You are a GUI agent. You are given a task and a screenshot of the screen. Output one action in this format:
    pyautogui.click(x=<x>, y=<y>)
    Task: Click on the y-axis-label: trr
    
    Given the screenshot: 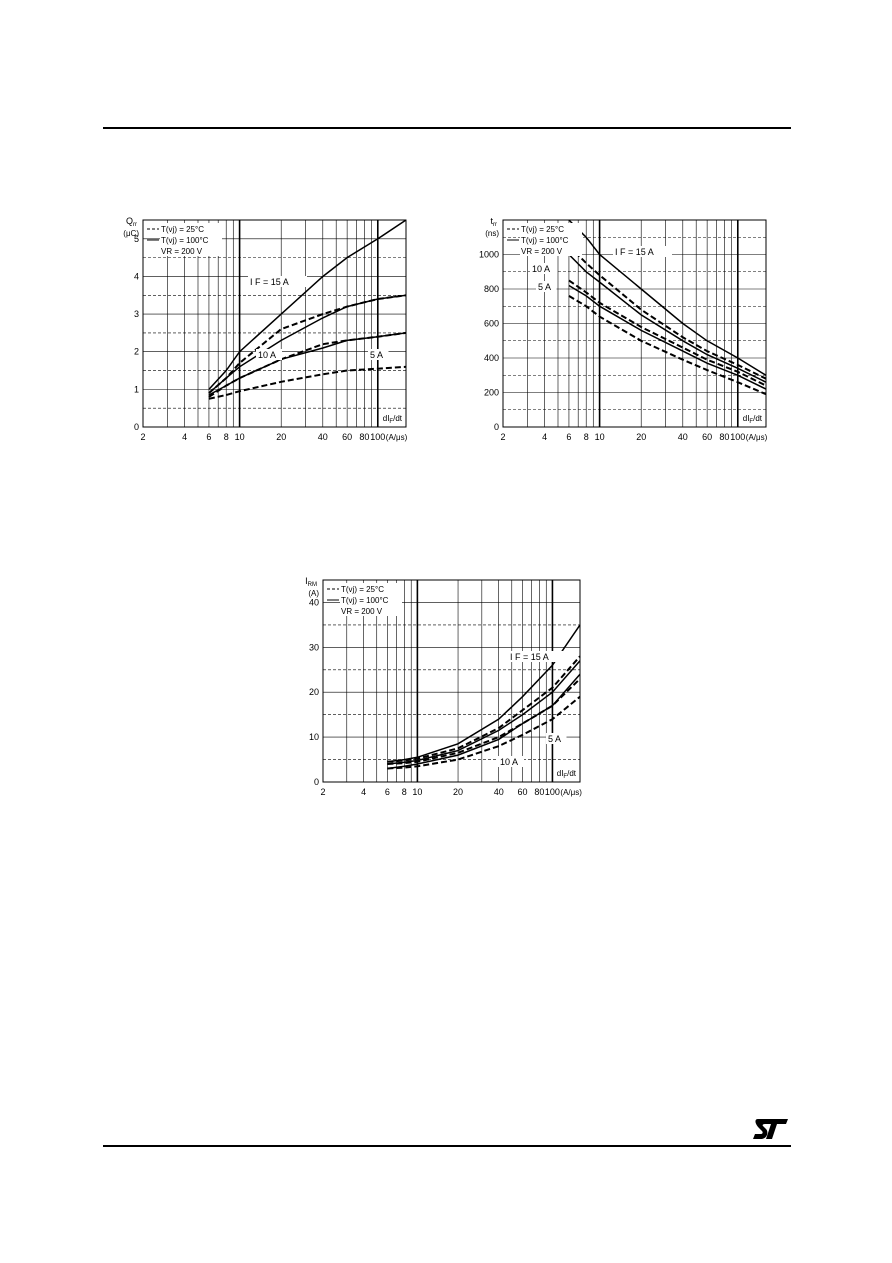 What is the action you would take?
    pyautogui.click(x=493, y=222)
    